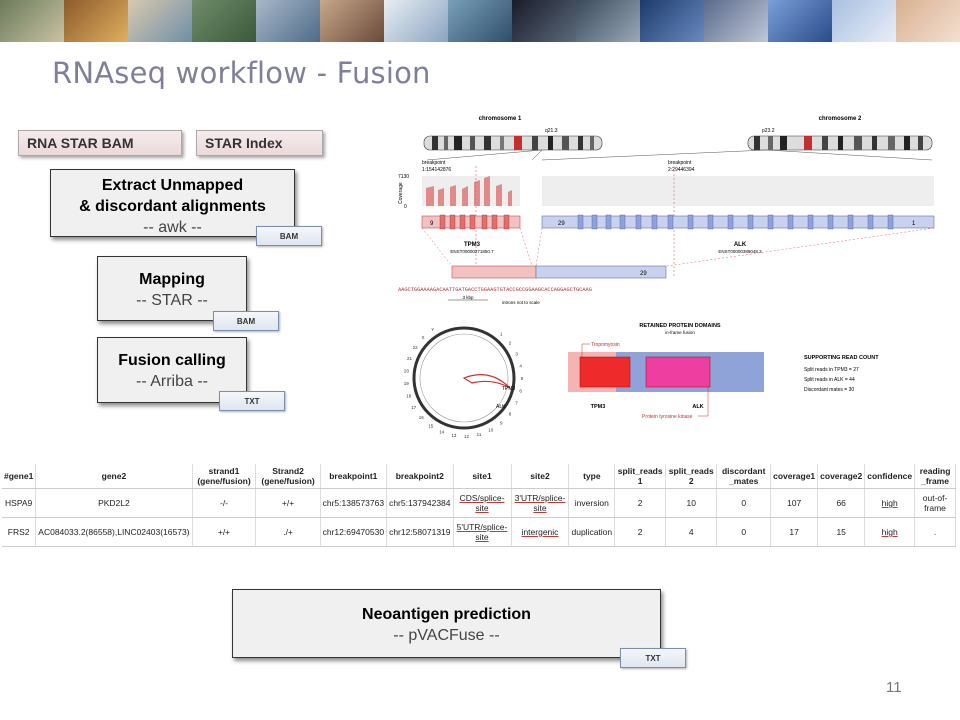 The height and width of the screenshot is (720, 960). What do you see at coordinates (19, 532) in the screenshot?
I see `table-cell: FRS2` at bounding box center [19, 532].